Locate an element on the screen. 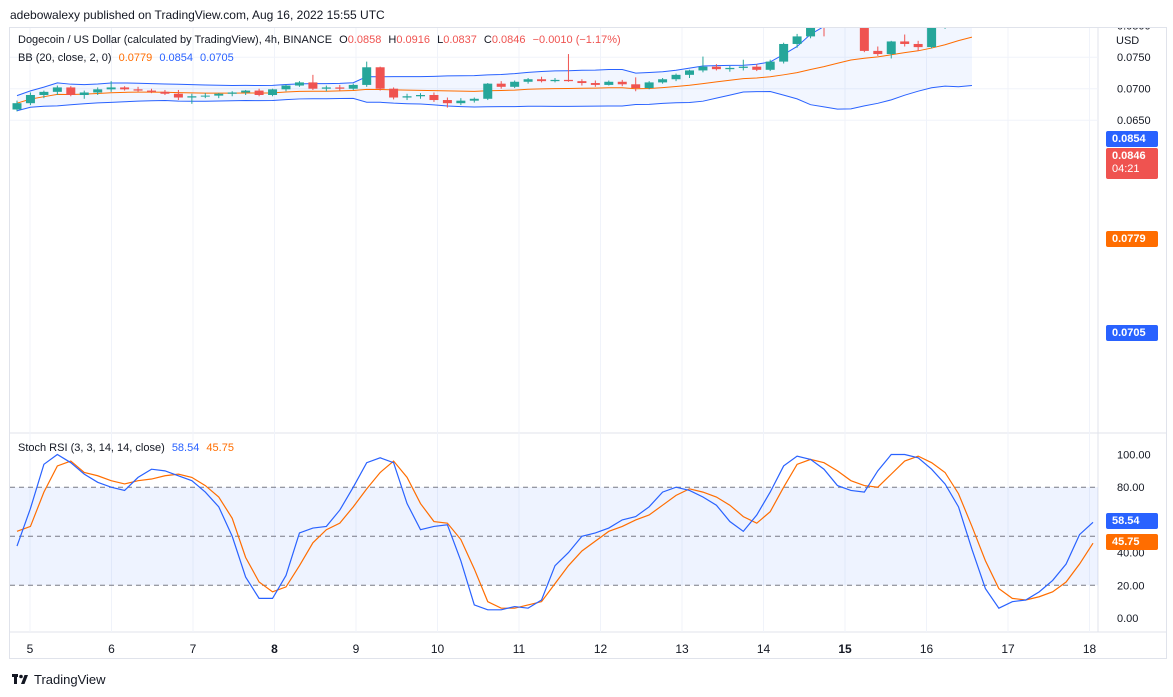 The height and width of the screenshot is (697, 1173). x-axis-label: 6 is located at coordinates (111, 649).